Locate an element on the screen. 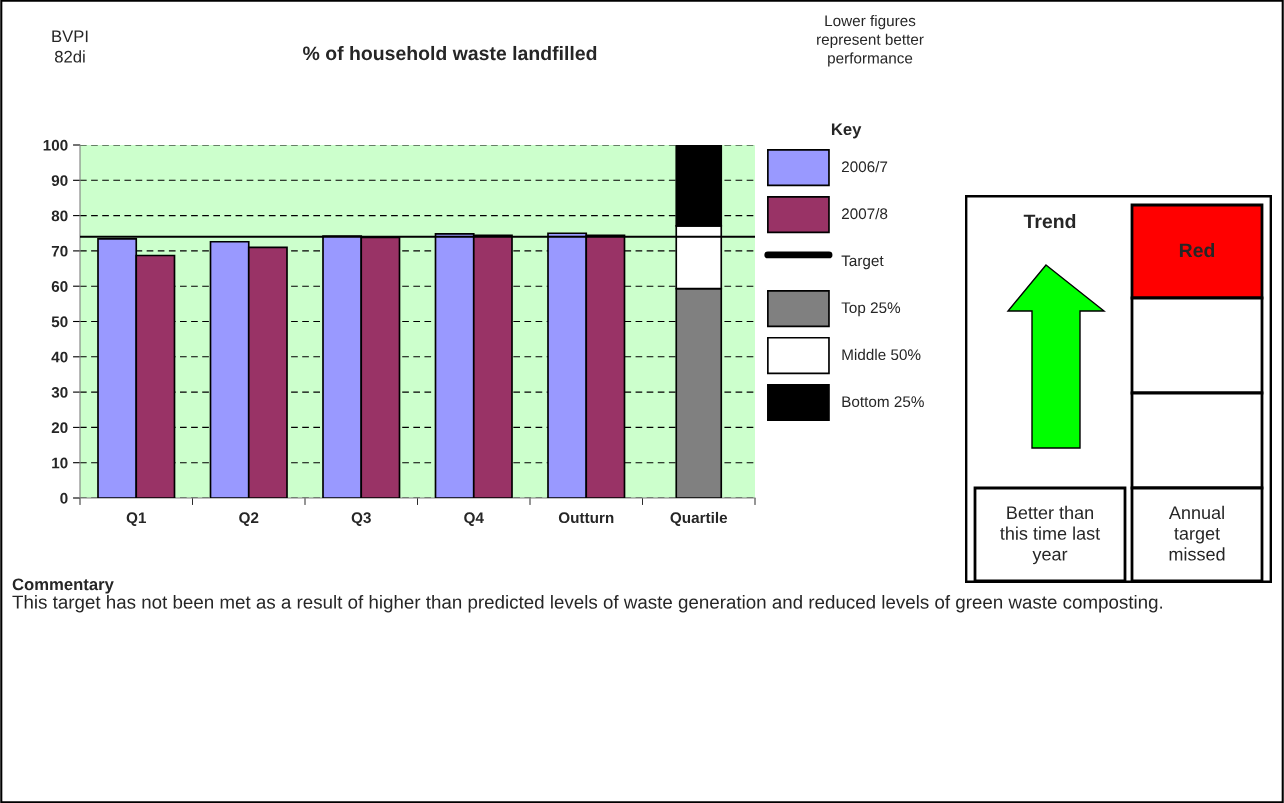 This screenshot has height=803, width=1284. legend-label: Top 25% is located at coordinates (871, 309).